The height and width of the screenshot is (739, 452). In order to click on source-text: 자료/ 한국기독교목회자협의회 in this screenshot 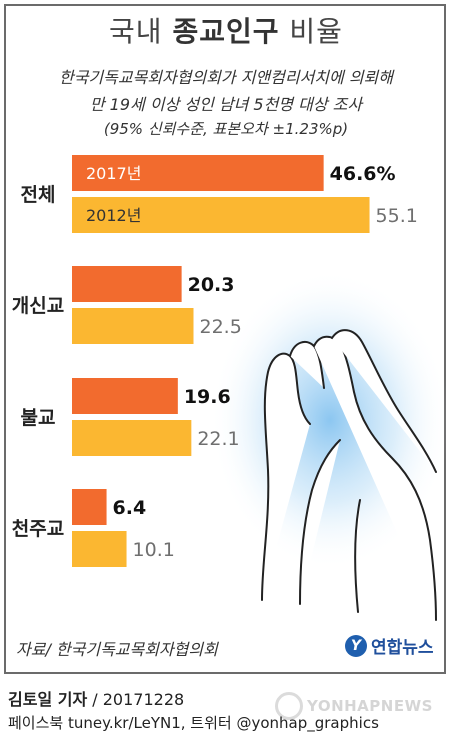, I will do `click(117, 649)`.